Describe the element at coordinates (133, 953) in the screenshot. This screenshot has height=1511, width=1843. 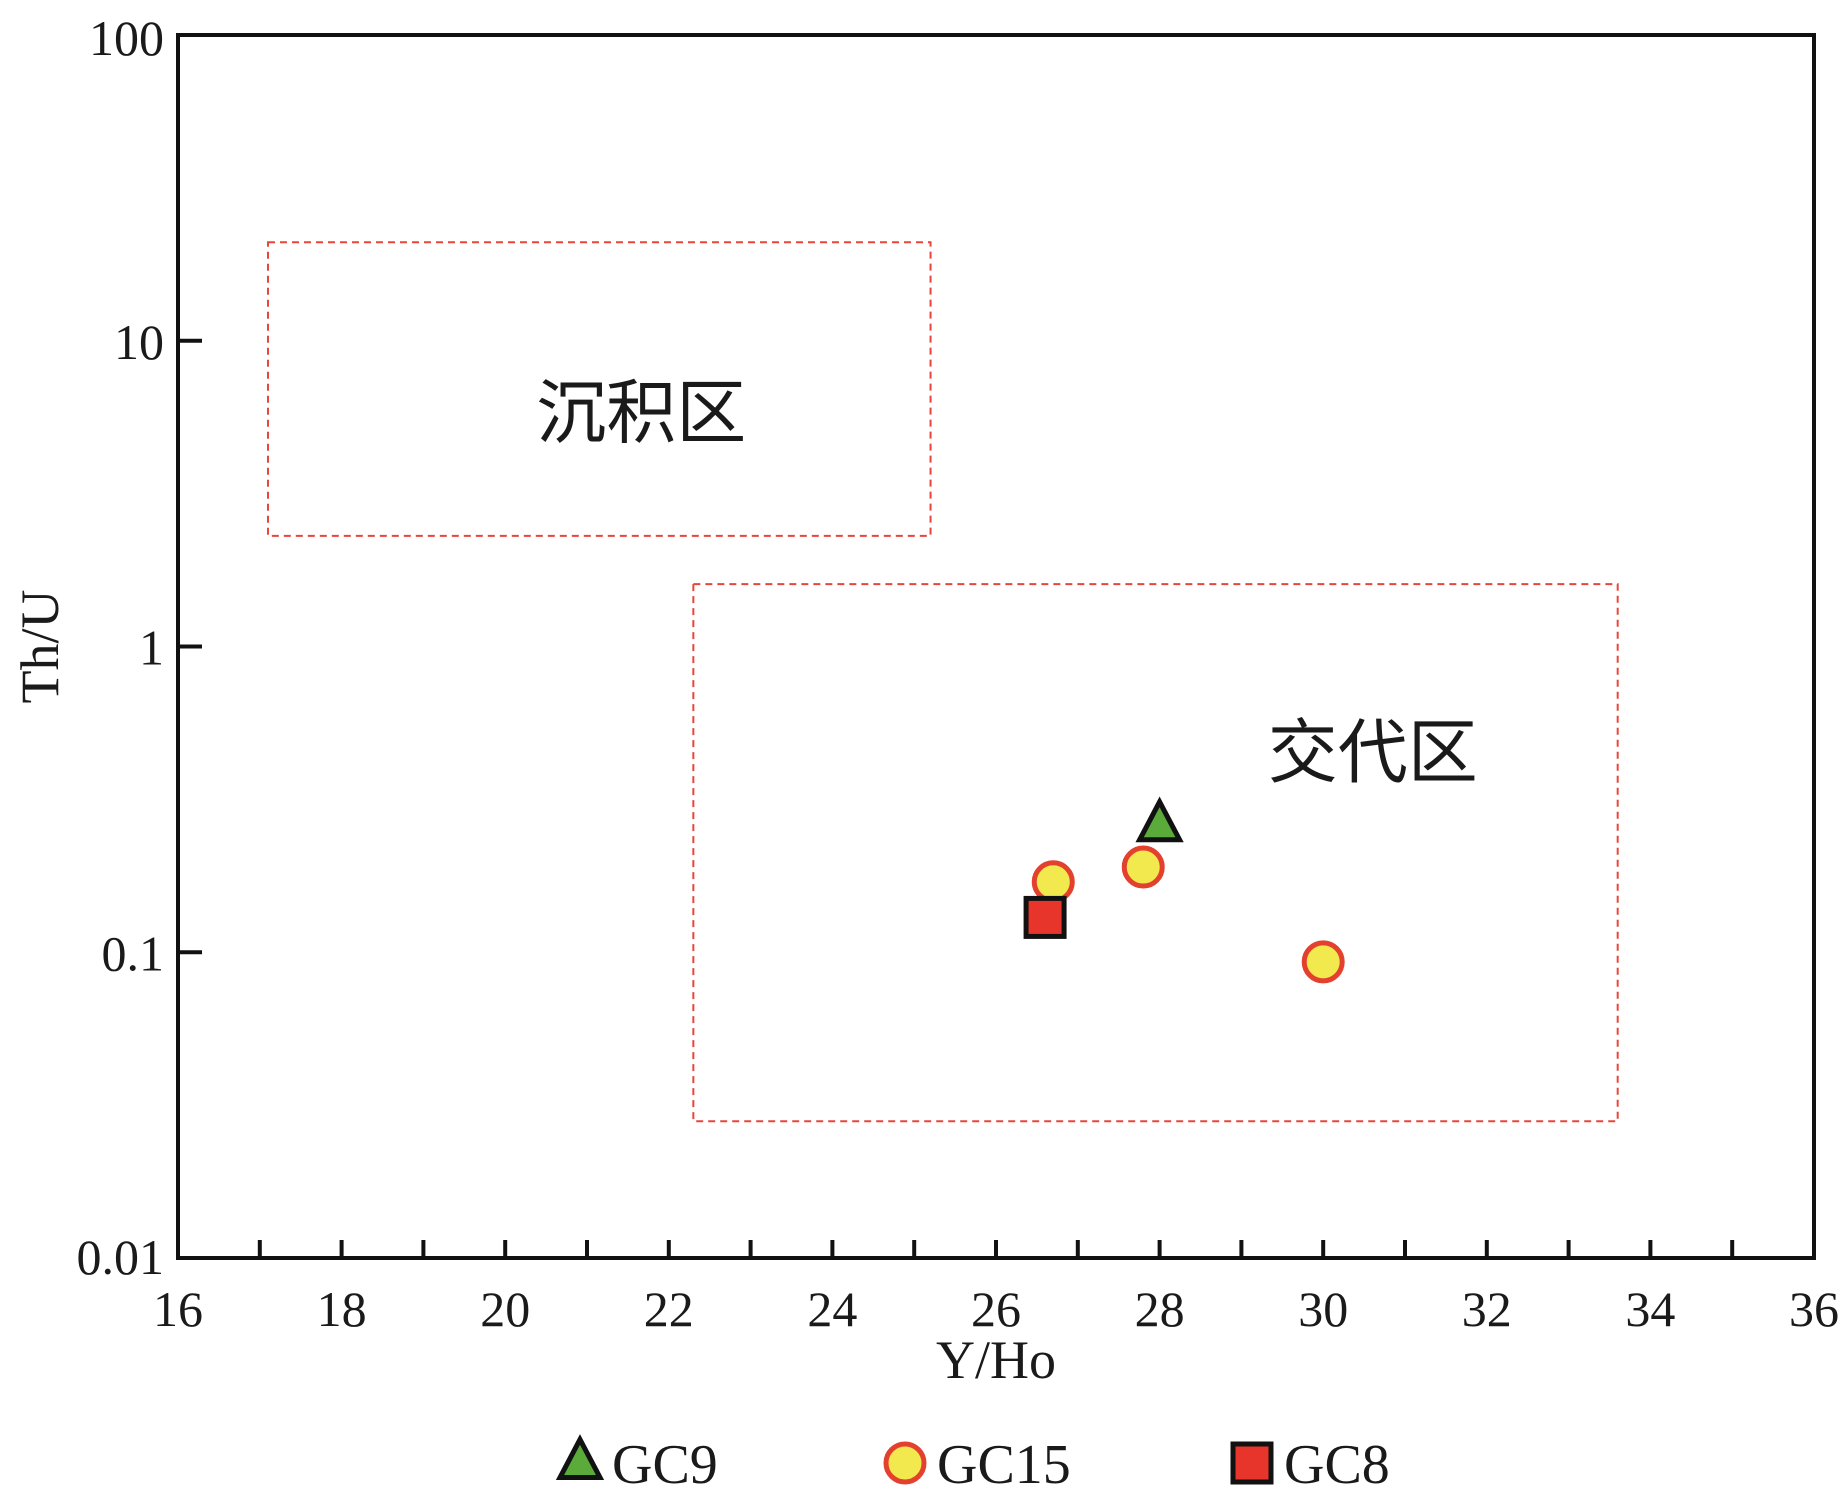
I see `y-tick-label: 0.1` at that location.